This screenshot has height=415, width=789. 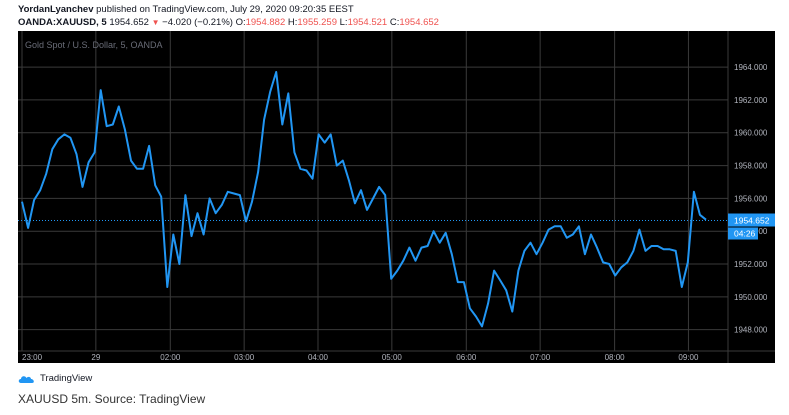 What do you see at coordinates (751, 100) in the screenshot?
I see `y-tick-label: 1962.000` at bounding box center [751, 100].